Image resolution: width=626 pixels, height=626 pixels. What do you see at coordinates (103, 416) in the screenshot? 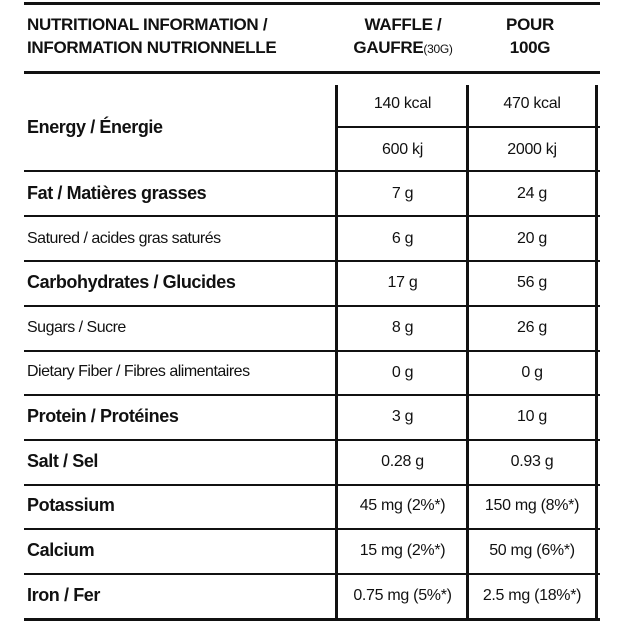
I see `row-label: Protein / Protéines` at bounding box center [103, 416].